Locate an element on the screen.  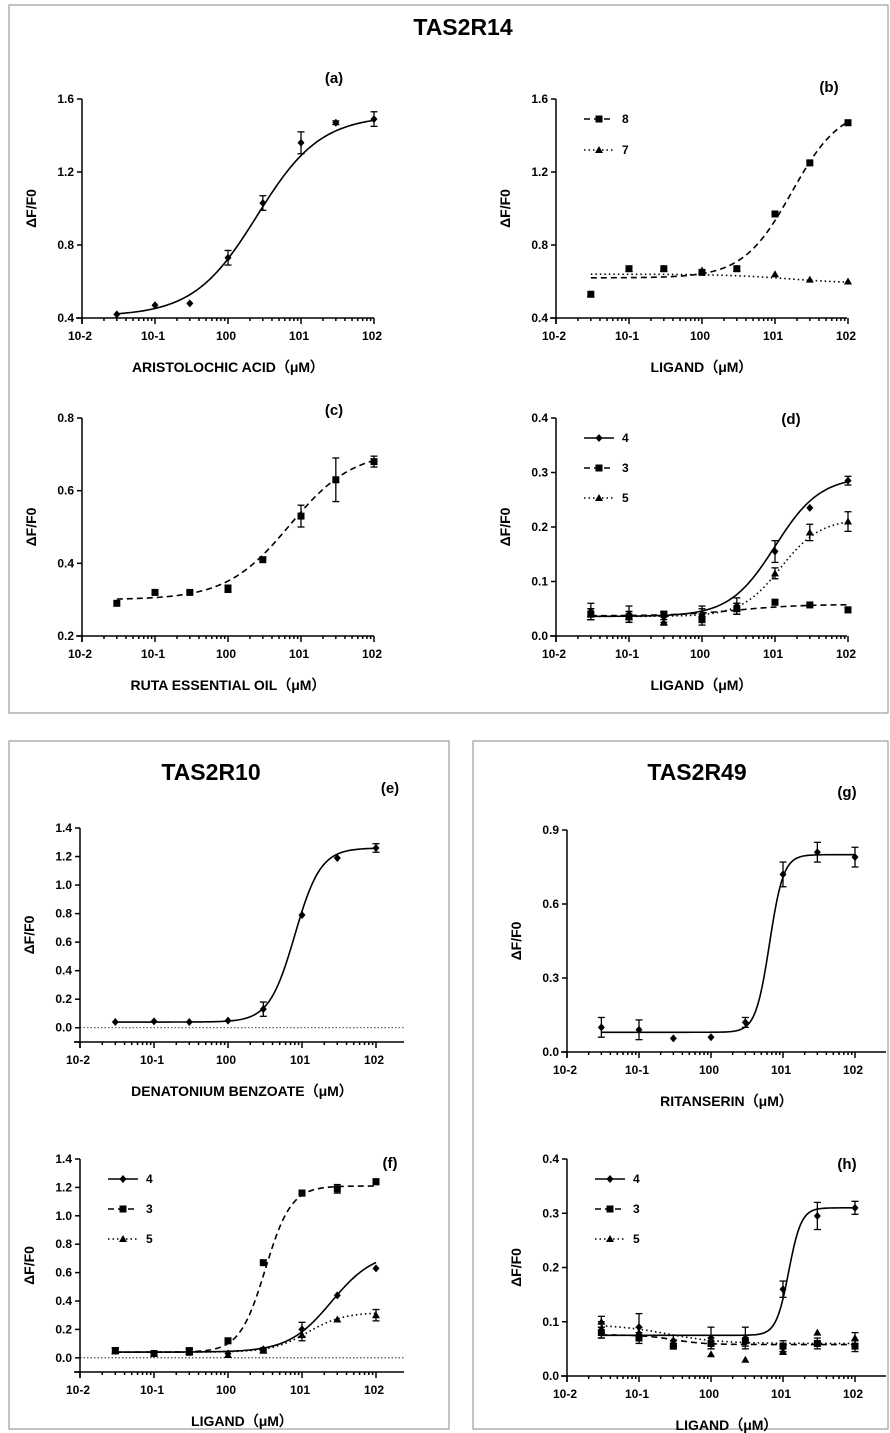
panel-label: (e) is located at coordinates (390, 788).